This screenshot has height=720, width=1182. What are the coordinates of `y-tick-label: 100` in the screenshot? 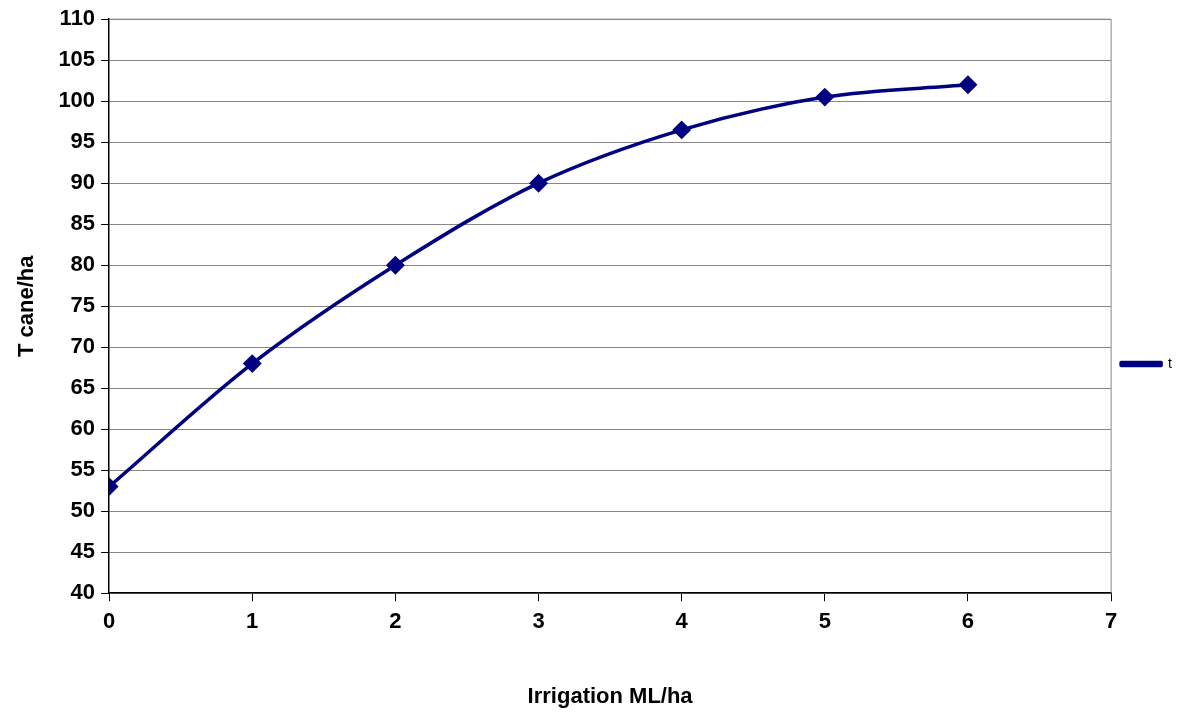 It's located at (77, 100).